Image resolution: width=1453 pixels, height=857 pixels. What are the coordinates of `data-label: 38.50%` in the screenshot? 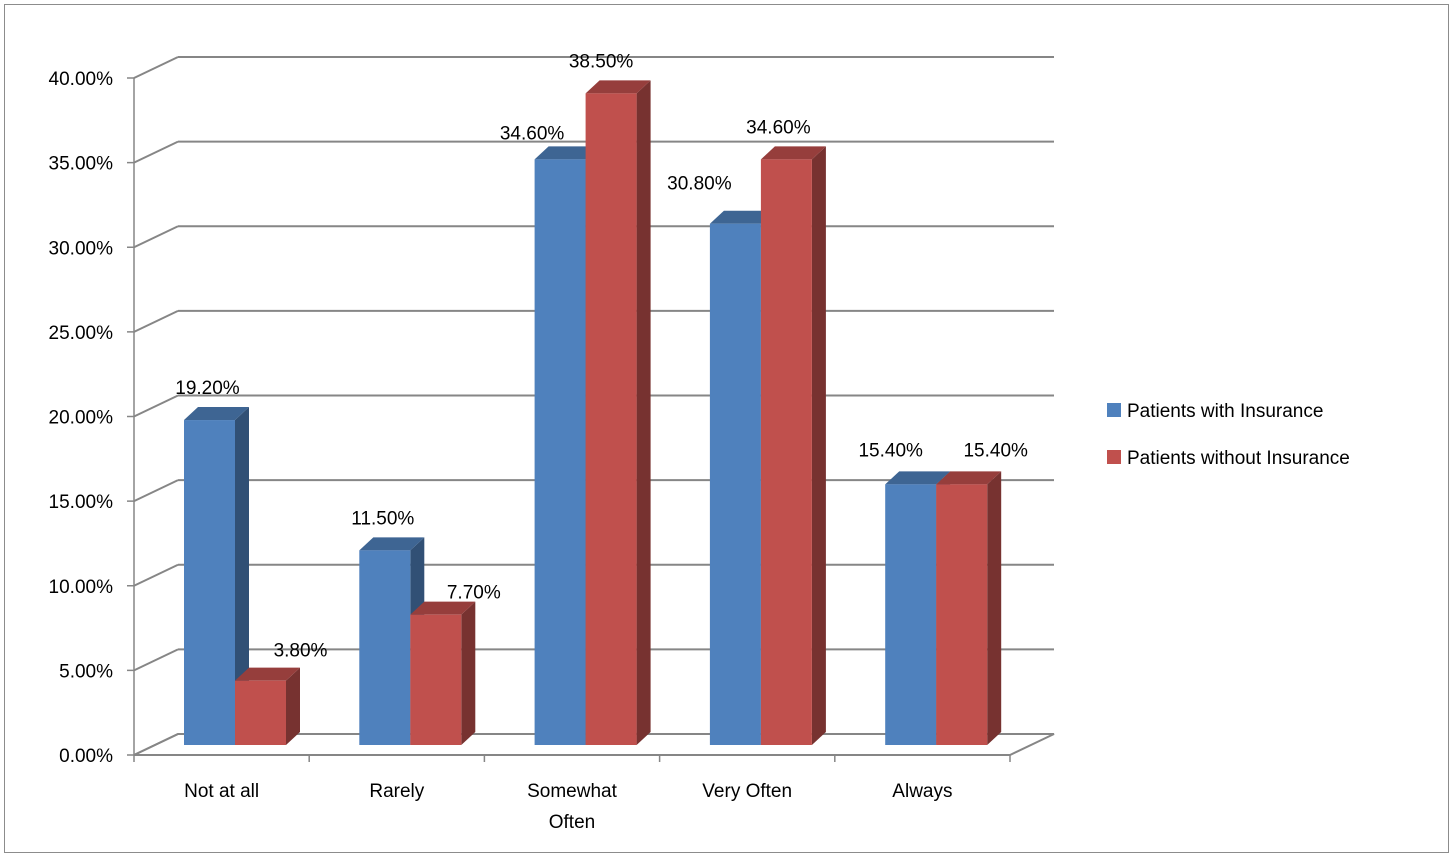 It's located at (601, 61).